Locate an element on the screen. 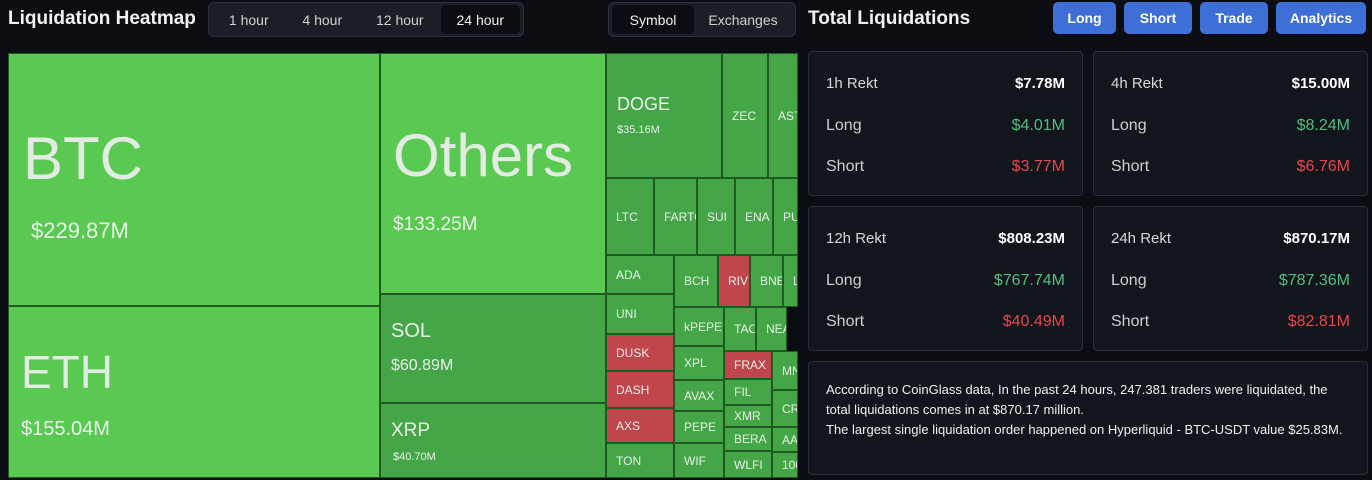 Image resolution: width=1372 pixels, height=480 pixels. treemap-tile-sol: SOL $60.89M is located at coordinates (493, 348).